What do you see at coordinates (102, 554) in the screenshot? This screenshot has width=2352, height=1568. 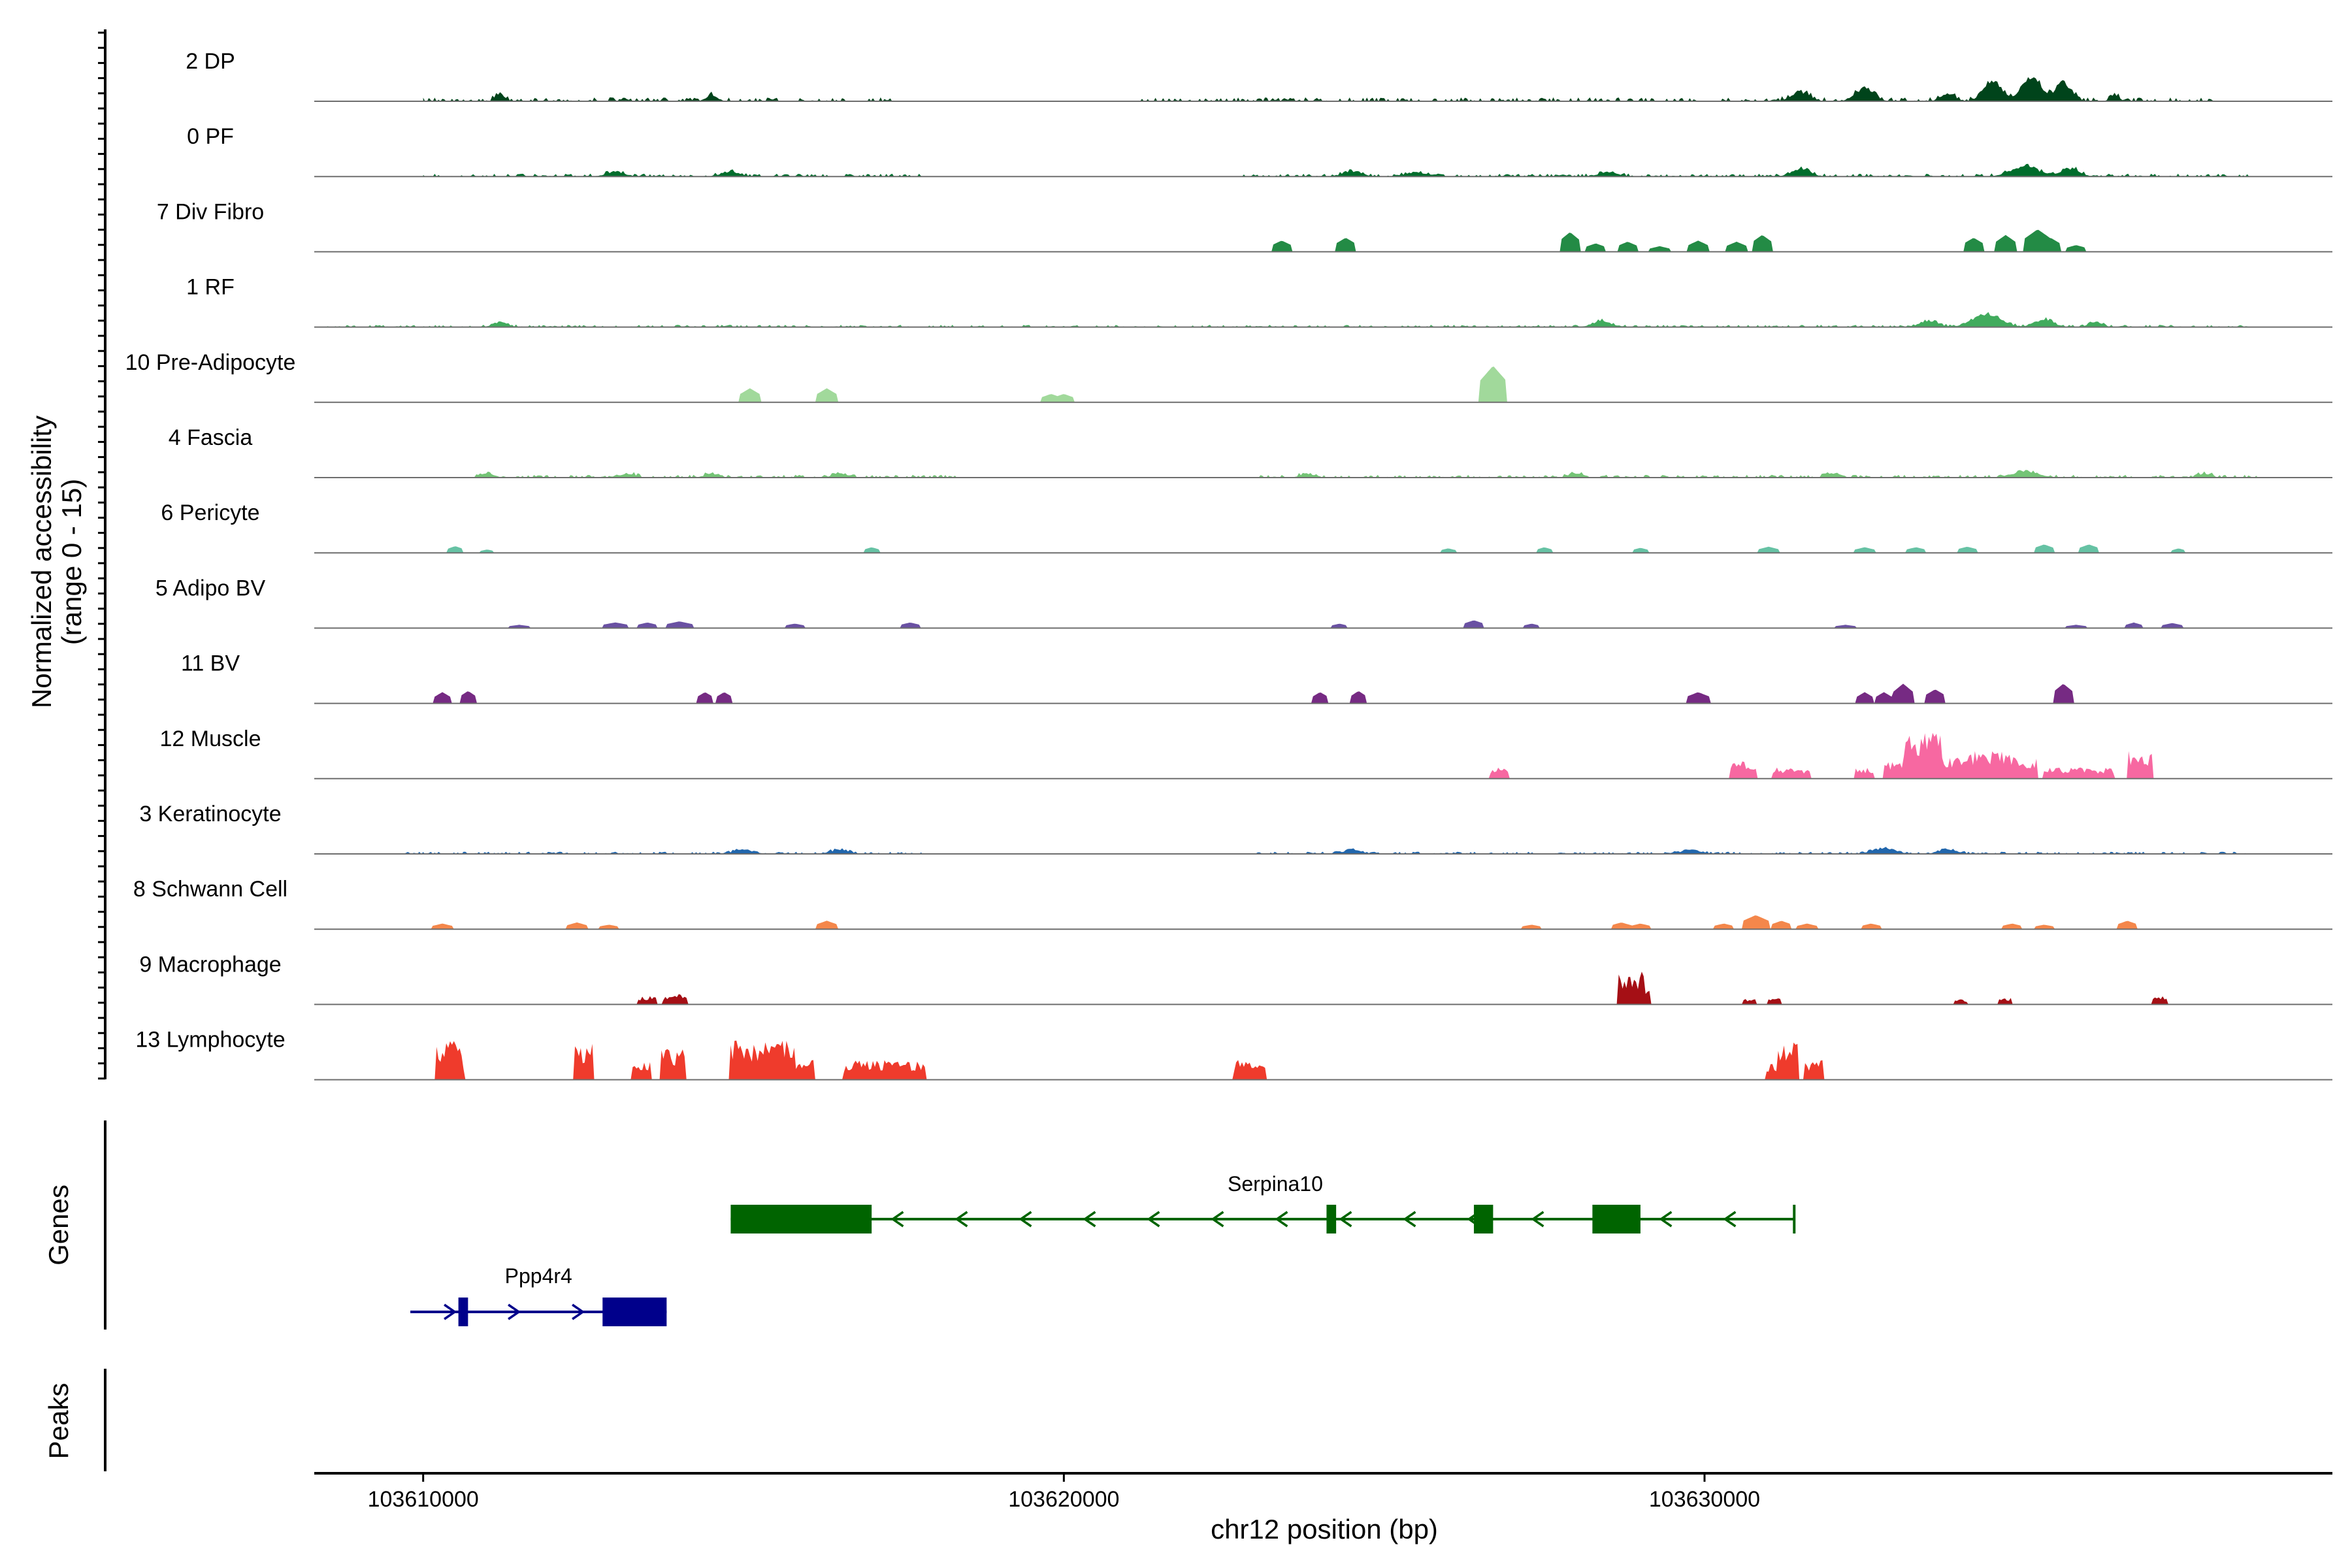 I see `y-axis` at bounding box center [102, 554].